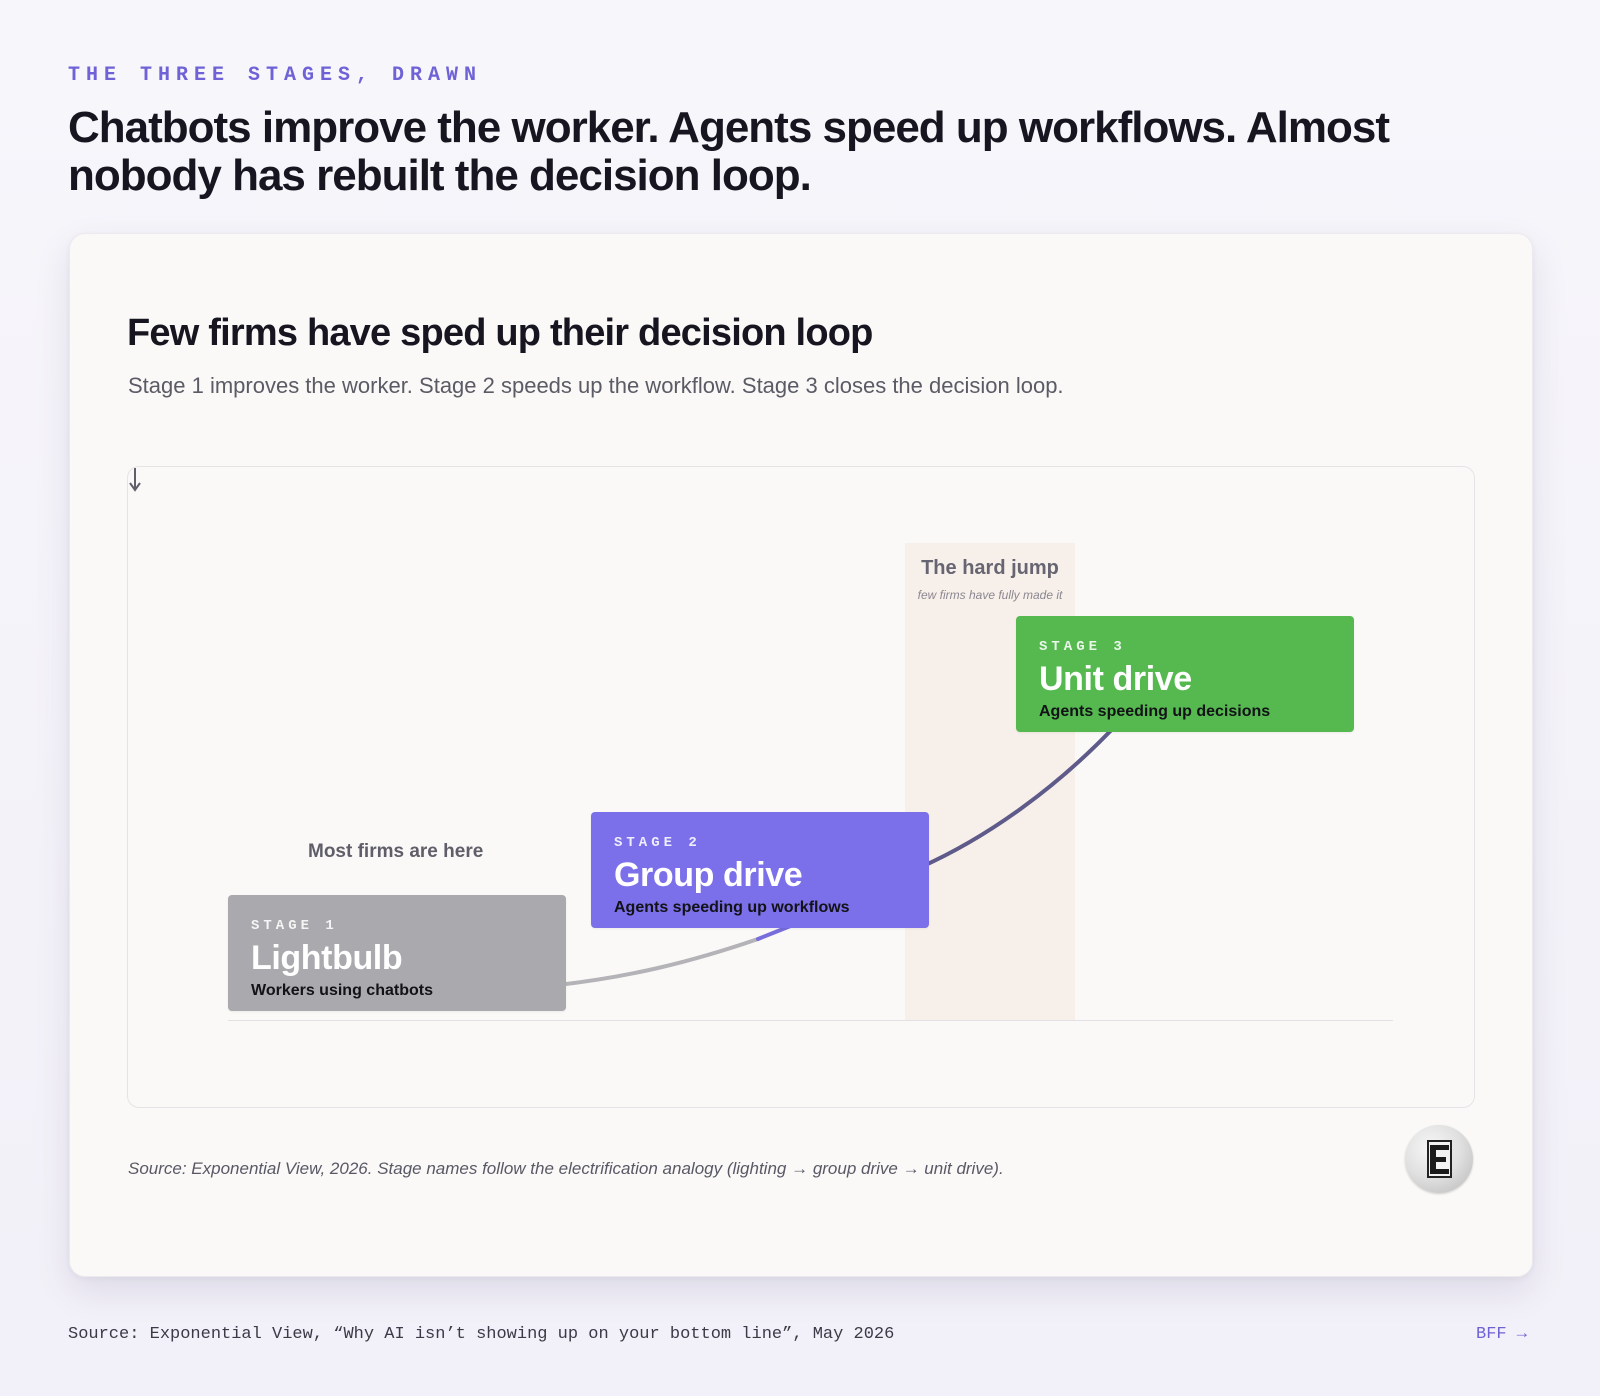  I want to click on stage-1-description: Workers using chatbots, so click(342, 990).